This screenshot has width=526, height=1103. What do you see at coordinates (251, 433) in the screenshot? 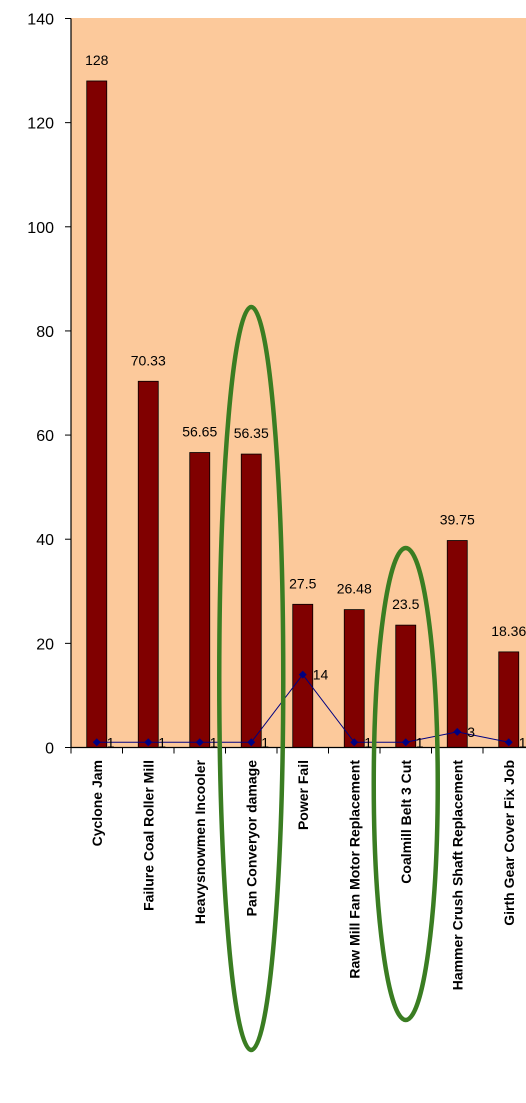
I see `bar-value-label-4: 56.35` at bounding box center [251, 433].